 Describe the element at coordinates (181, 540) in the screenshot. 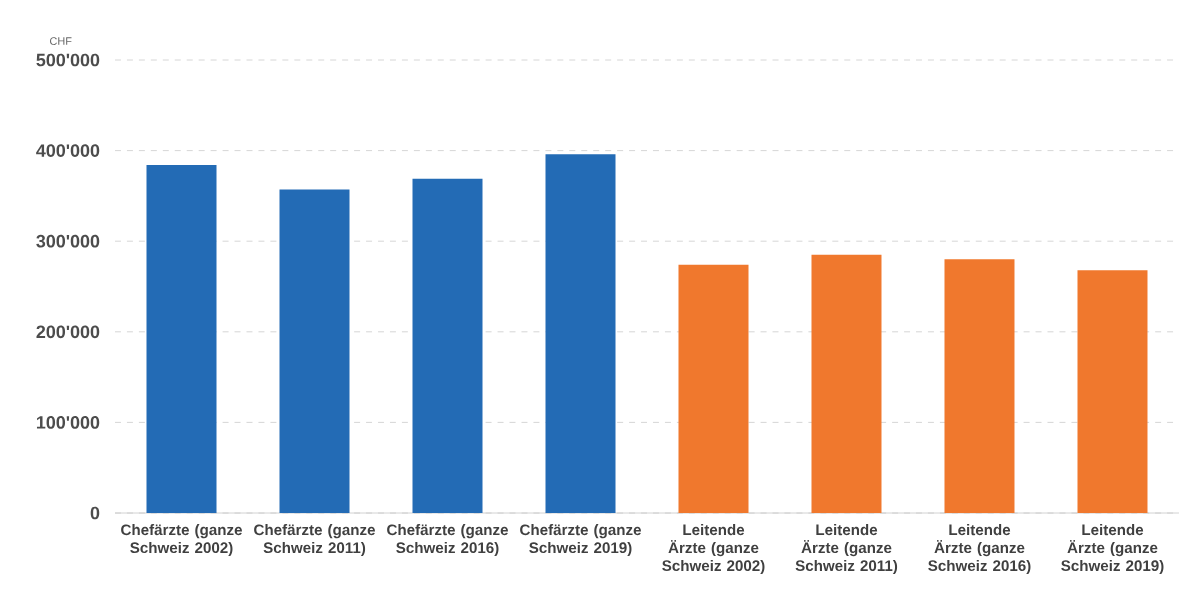

I see `x-tick-label: Chefärzte (ganze Schweiz 2002)` at that location.